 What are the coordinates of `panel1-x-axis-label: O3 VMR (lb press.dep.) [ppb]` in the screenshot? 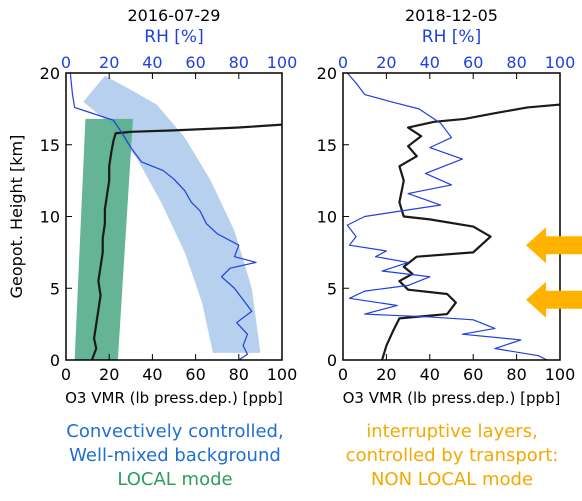 It's located at (174, 398).